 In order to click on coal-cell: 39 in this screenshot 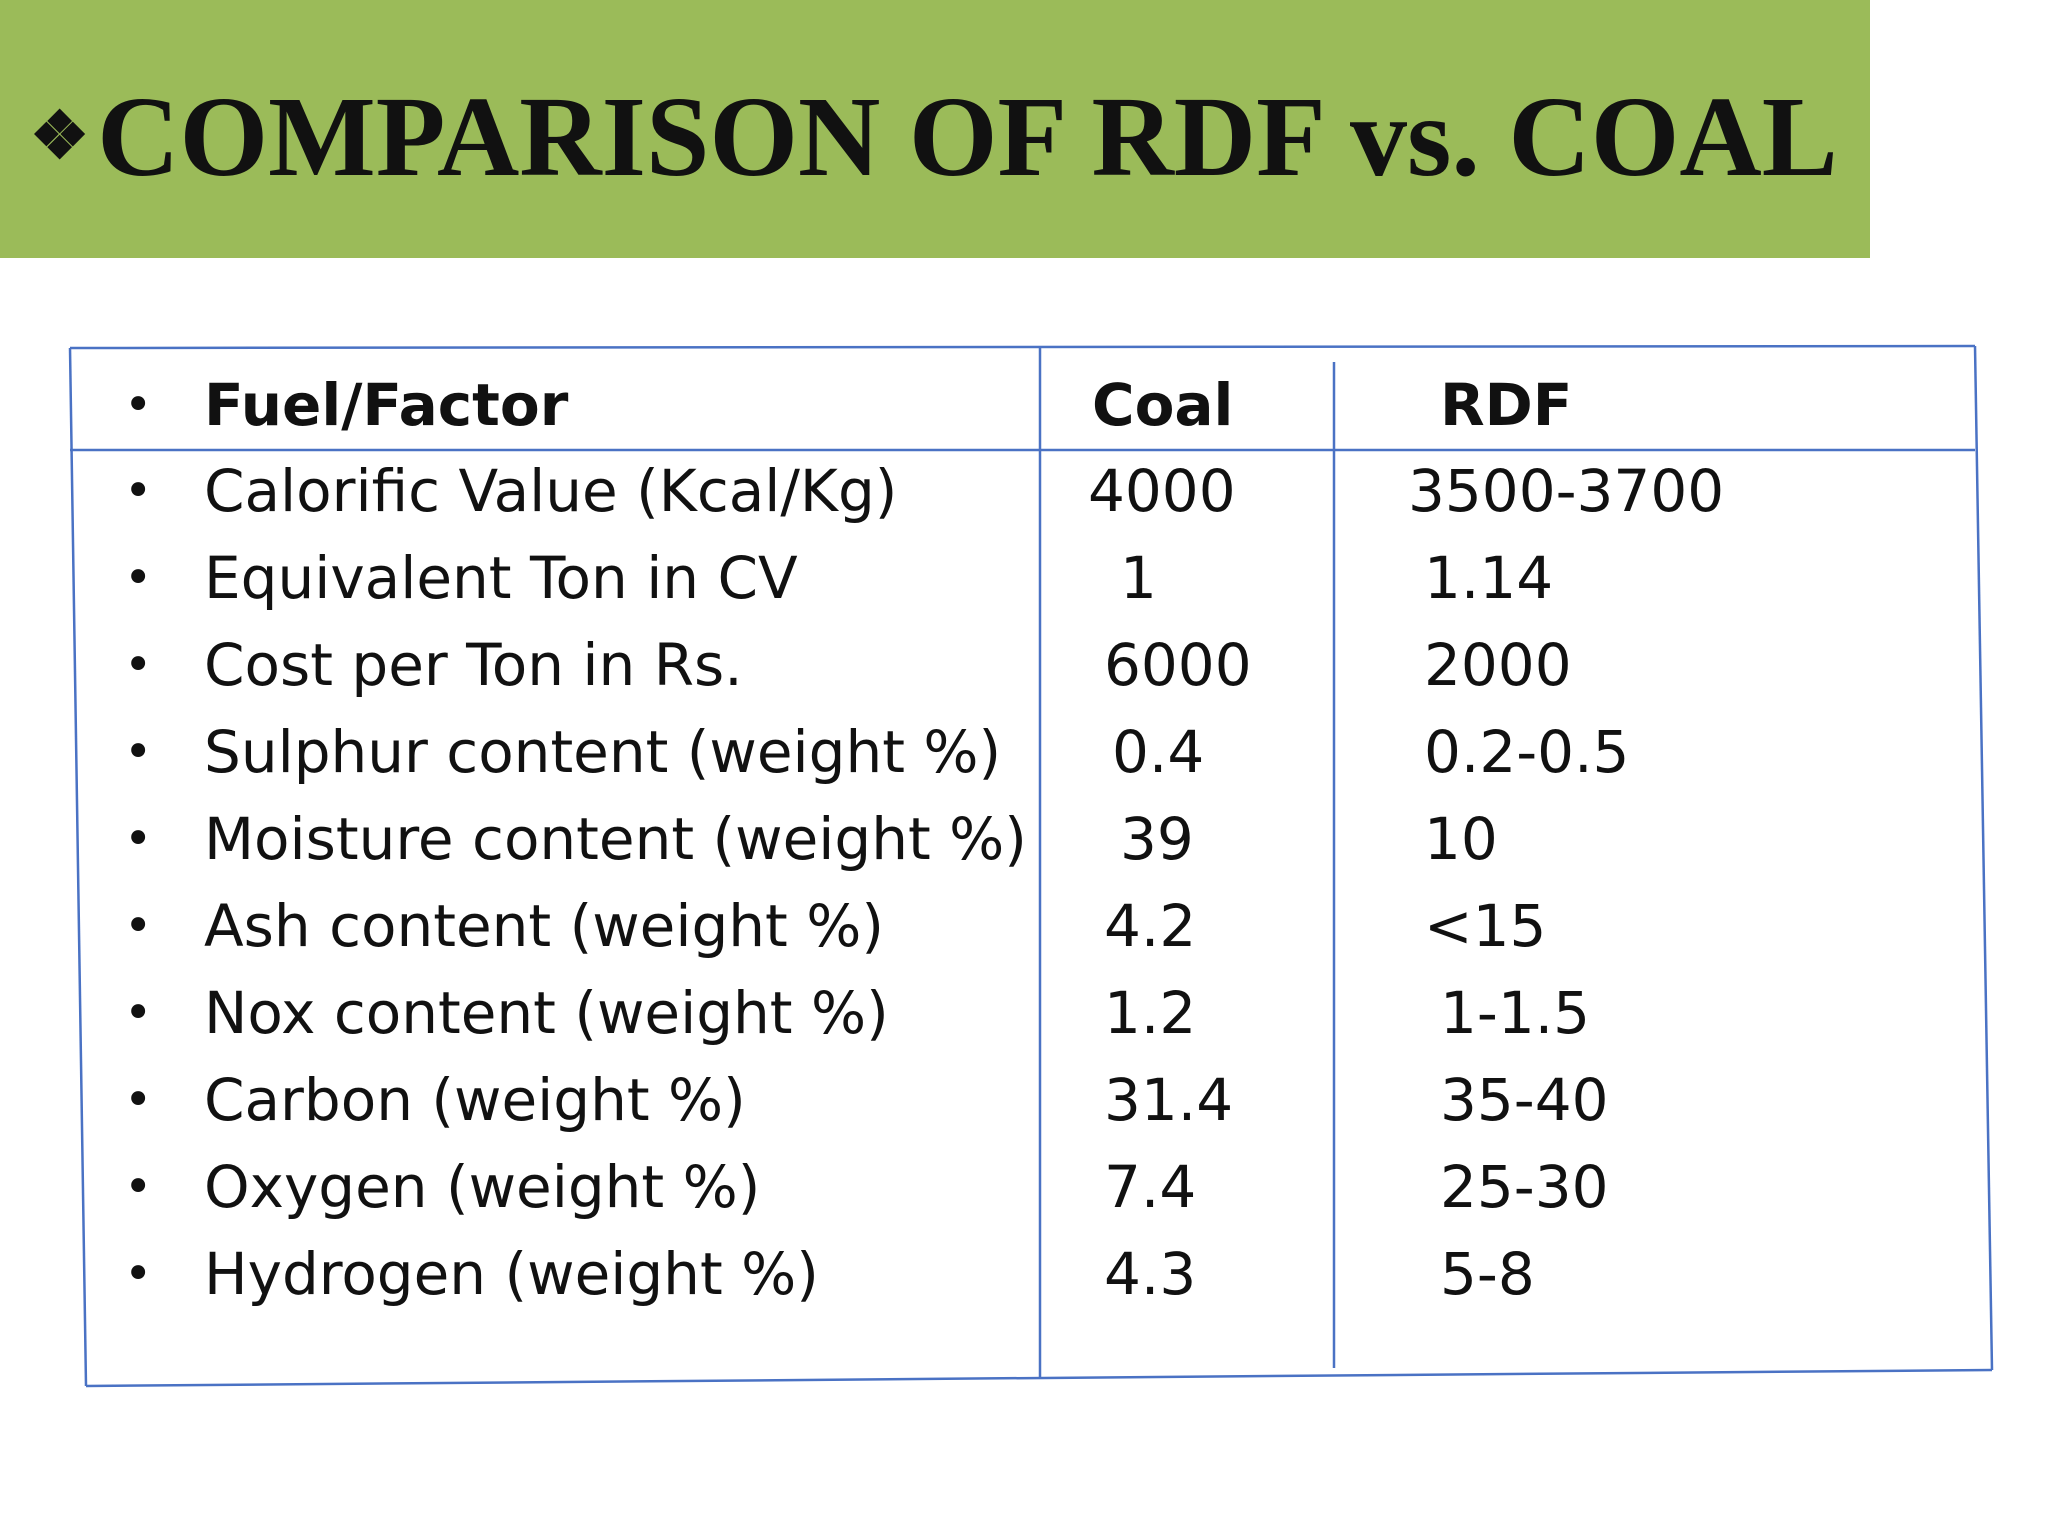, I will do `click(1157, 839)`.